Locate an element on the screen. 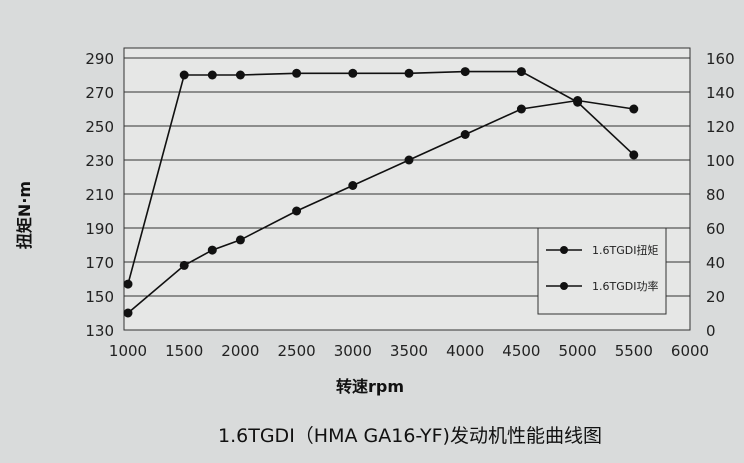 This screenshot has width=744, height=463. y2-tick-label: 80 is located at coordinates (715, 195).